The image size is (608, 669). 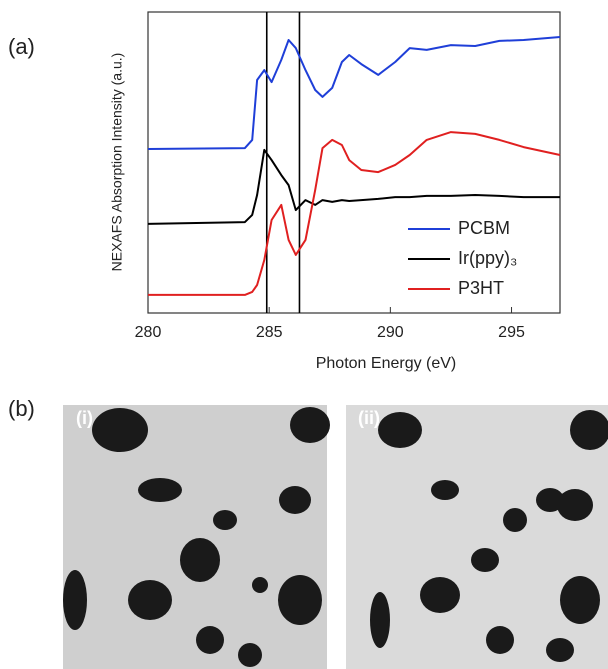 I want to click on x-tick-label: 285, so click(x=269, y=332).